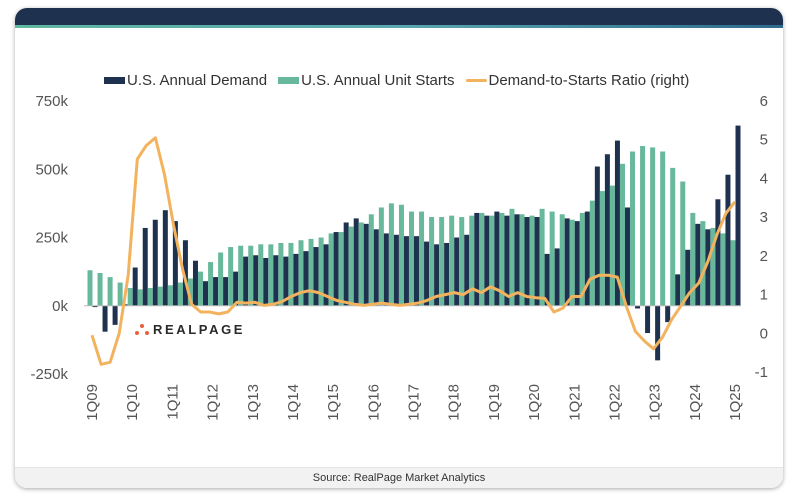 The height and width of the screenshot is (496, 799). What do you see at coordinates (132, 402) in the screenshot?
I see `x-tick-label: 1Q10` at bounding box center [132, 402].